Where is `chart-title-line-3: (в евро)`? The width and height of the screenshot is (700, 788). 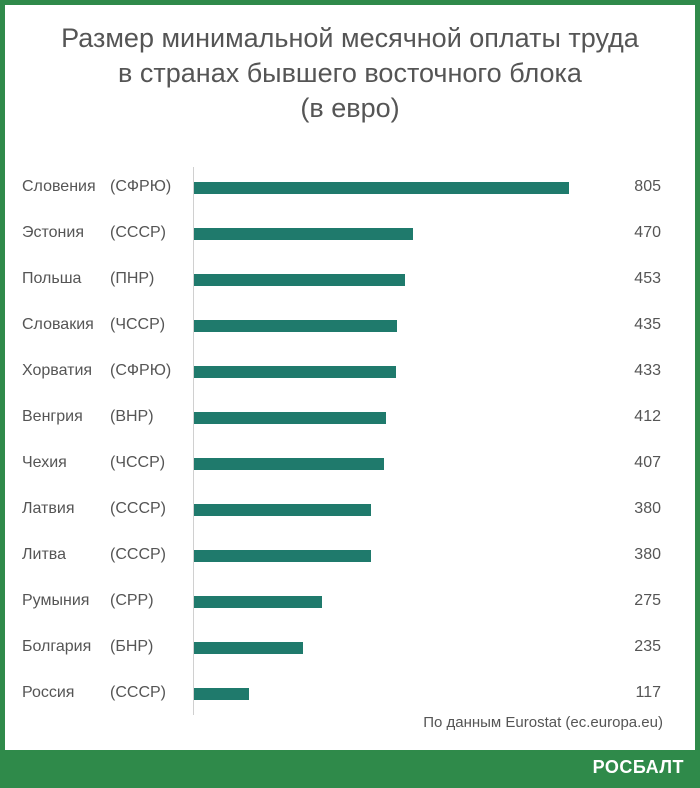
chart-title-line-3: (в евро) is located at coordinates (350, 108).